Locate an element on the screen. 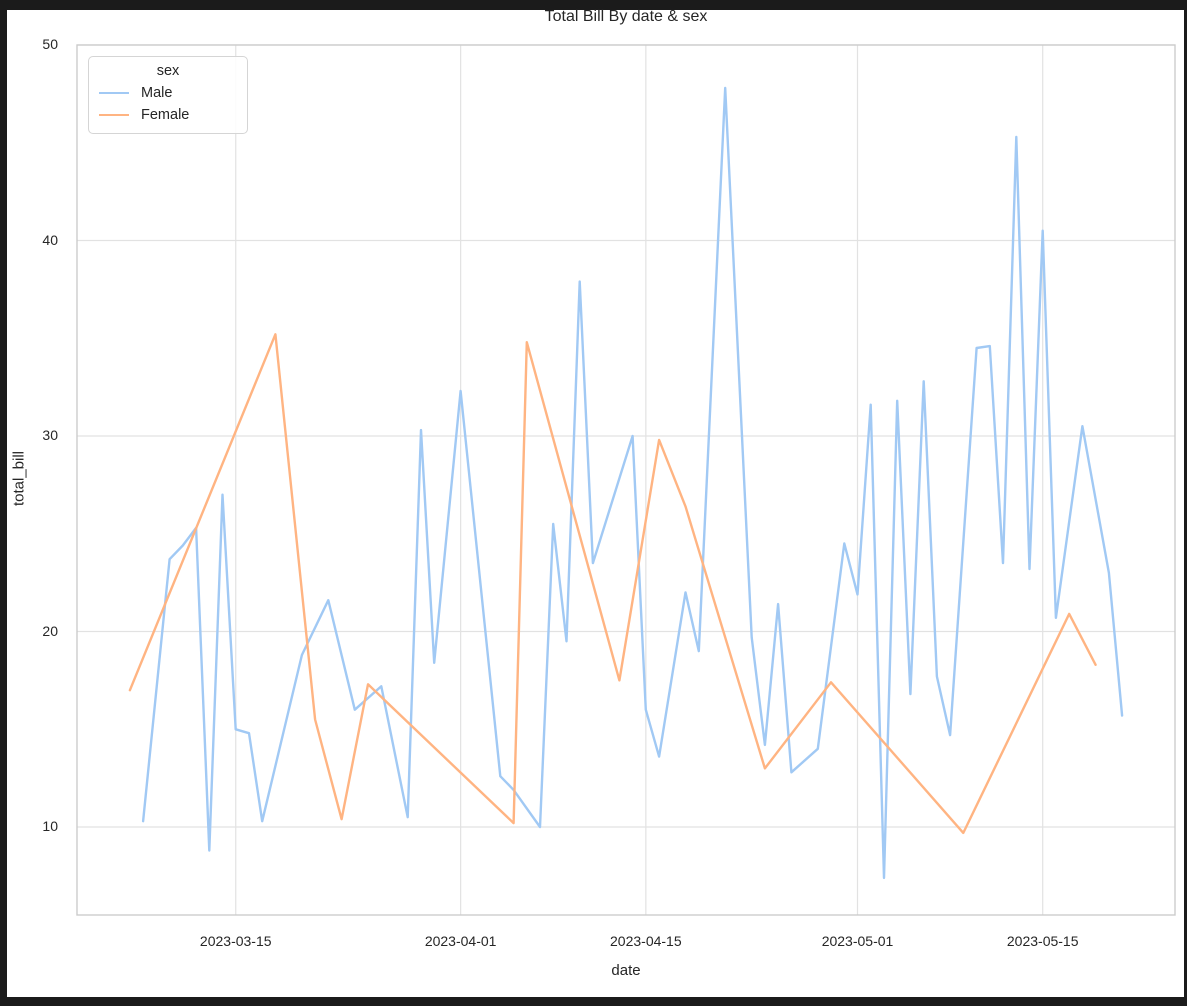 The width and height of the screenshot is (1187, 1006). legend-title: sex is located at coordinates (168, 71).